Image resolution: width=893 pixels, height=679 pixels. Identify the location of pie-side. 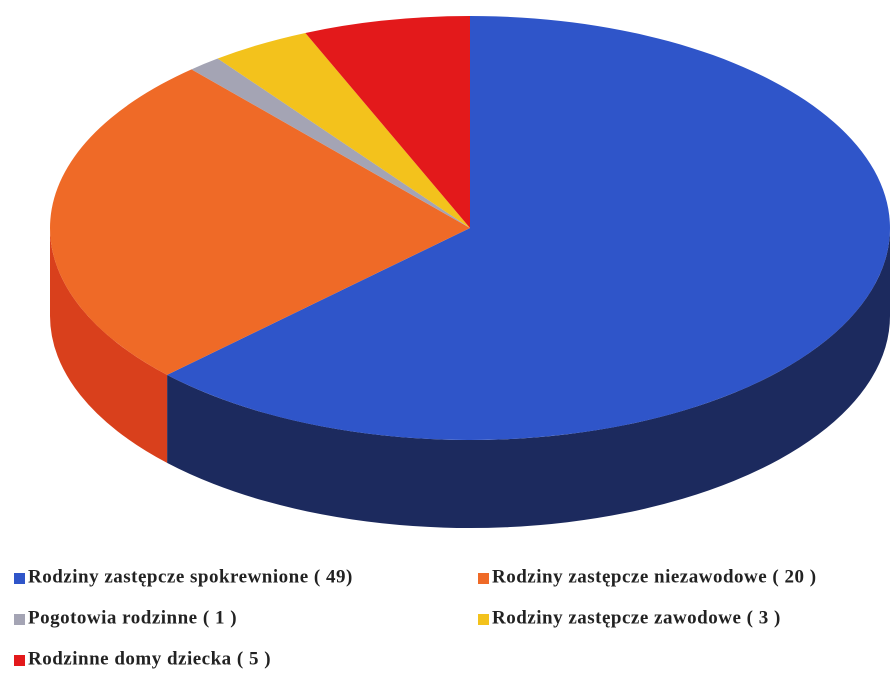
(109, 345).